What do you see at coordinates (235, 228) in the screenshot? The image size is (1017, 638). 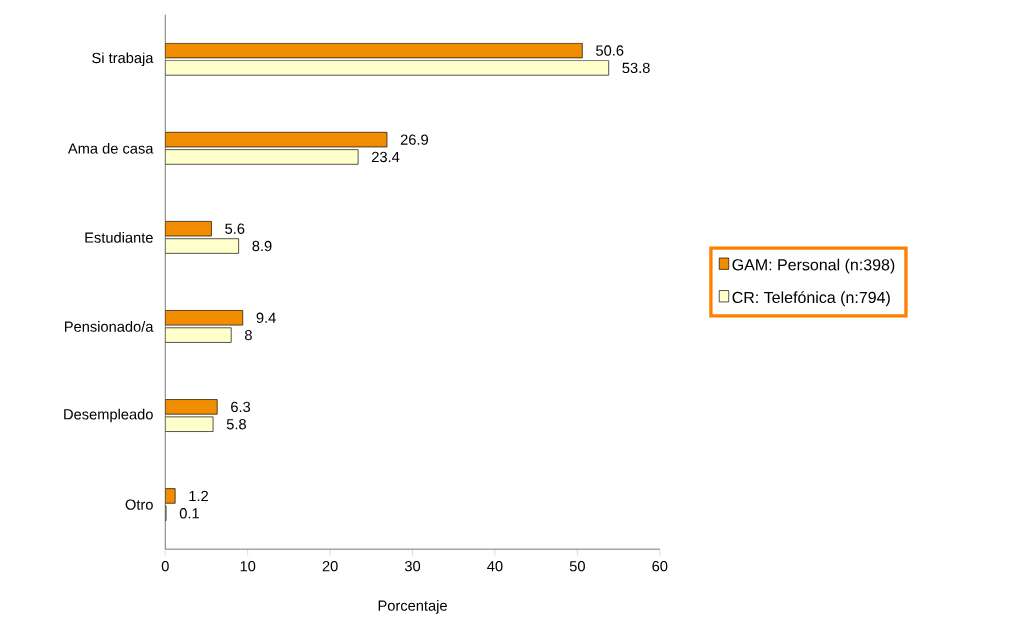 I see `data-label: 5.6` at bounding box center [235, 228].